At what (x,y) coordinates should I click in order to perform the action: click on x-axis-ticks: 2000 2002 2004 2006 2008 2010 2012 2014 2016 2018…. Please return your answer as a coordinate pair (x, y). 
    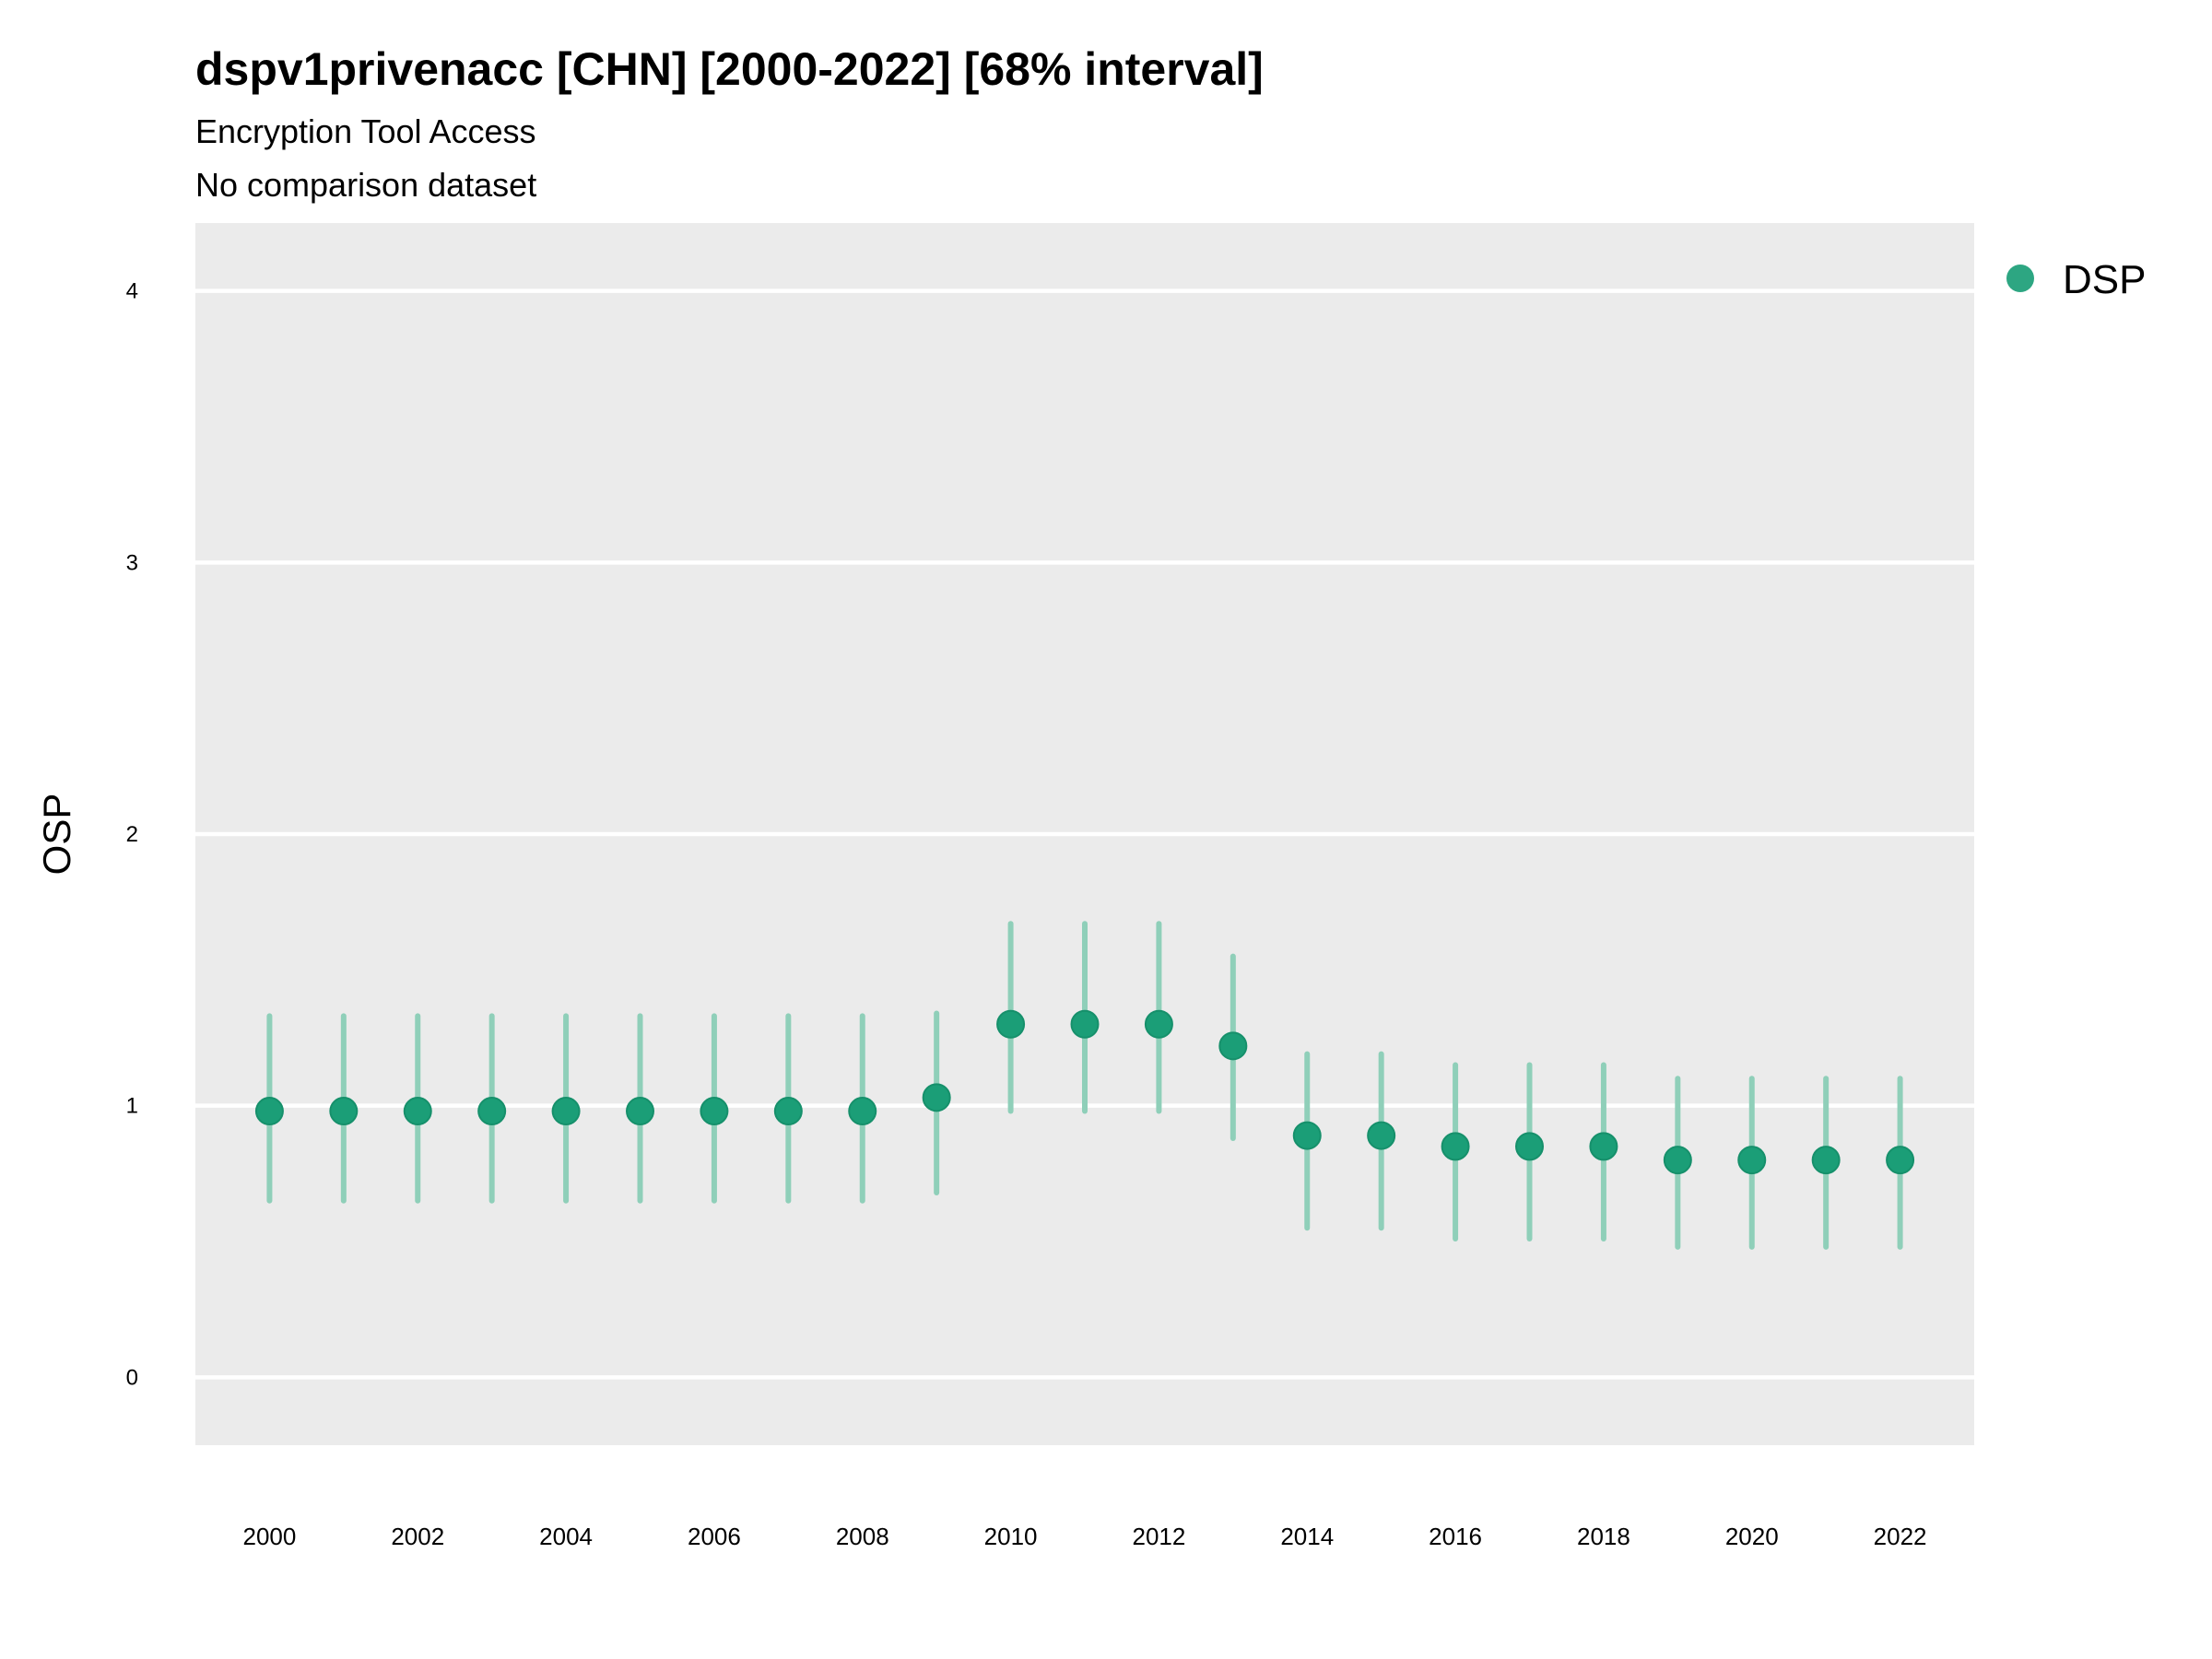
    Looking at the image, I should click on (1084, 1536).